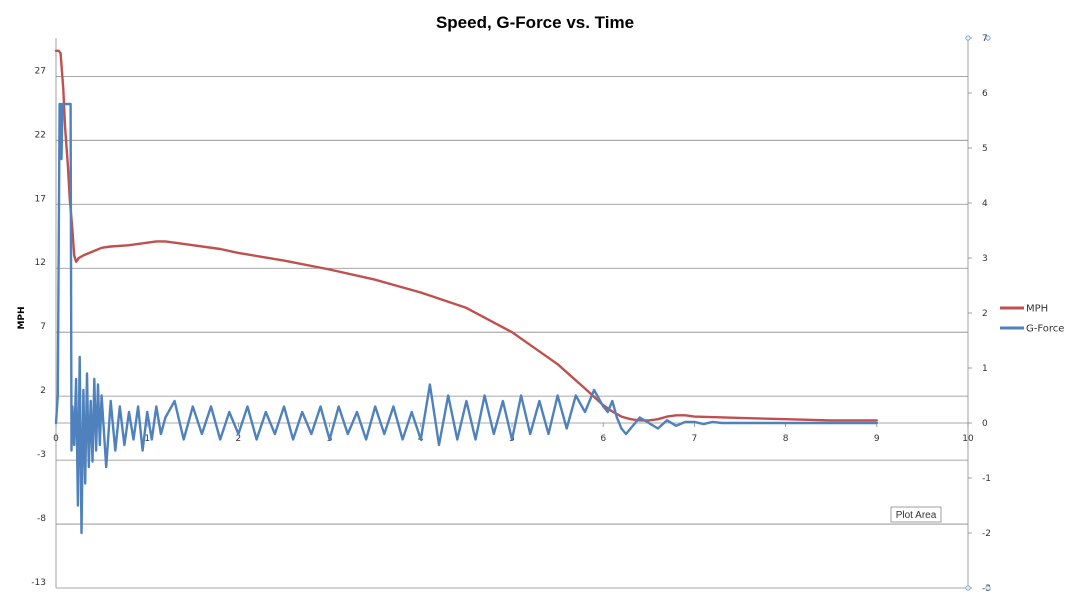  I want to click on legend-label: G-Force, so click(1045, 329).